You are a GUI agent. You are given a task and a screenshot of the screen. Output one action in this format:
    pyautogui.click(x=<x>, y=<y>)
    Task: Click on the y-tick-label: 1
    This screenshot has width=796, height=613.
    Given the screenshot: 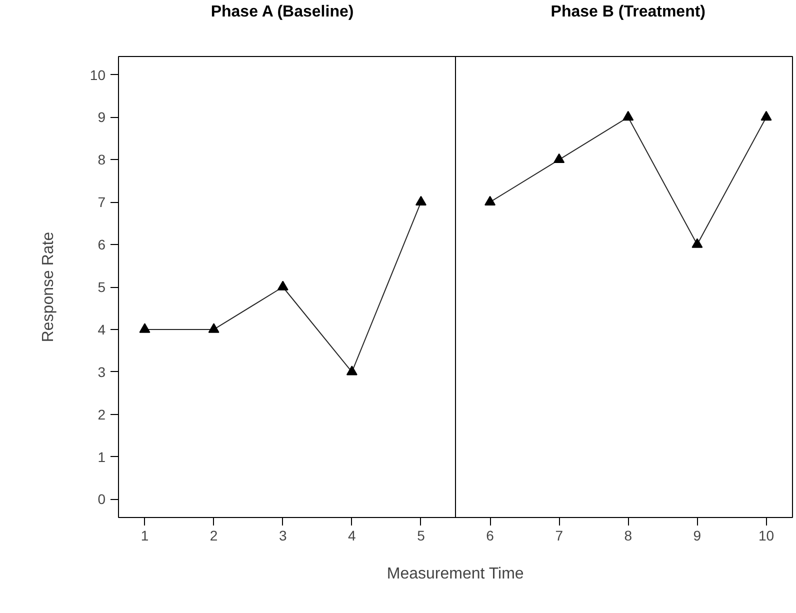 What is the action you would take?
    pyautogui.click(x=102, y=456)
    